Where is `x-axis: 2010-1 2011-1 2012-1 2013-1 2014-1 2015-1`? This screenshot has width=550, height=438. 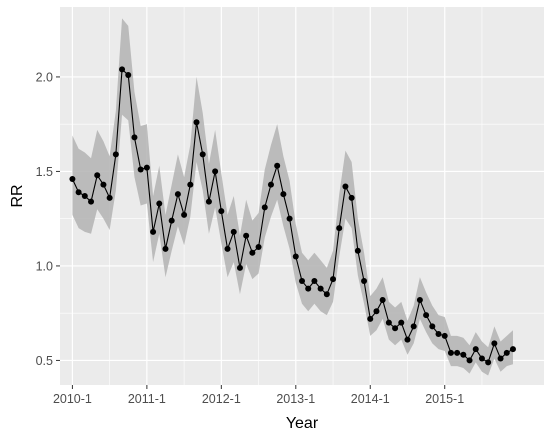 x-axis: 2010-1 2011-1 2012-1 2013-1 2014-1 2015-1 is located at coordinates (258, 395).